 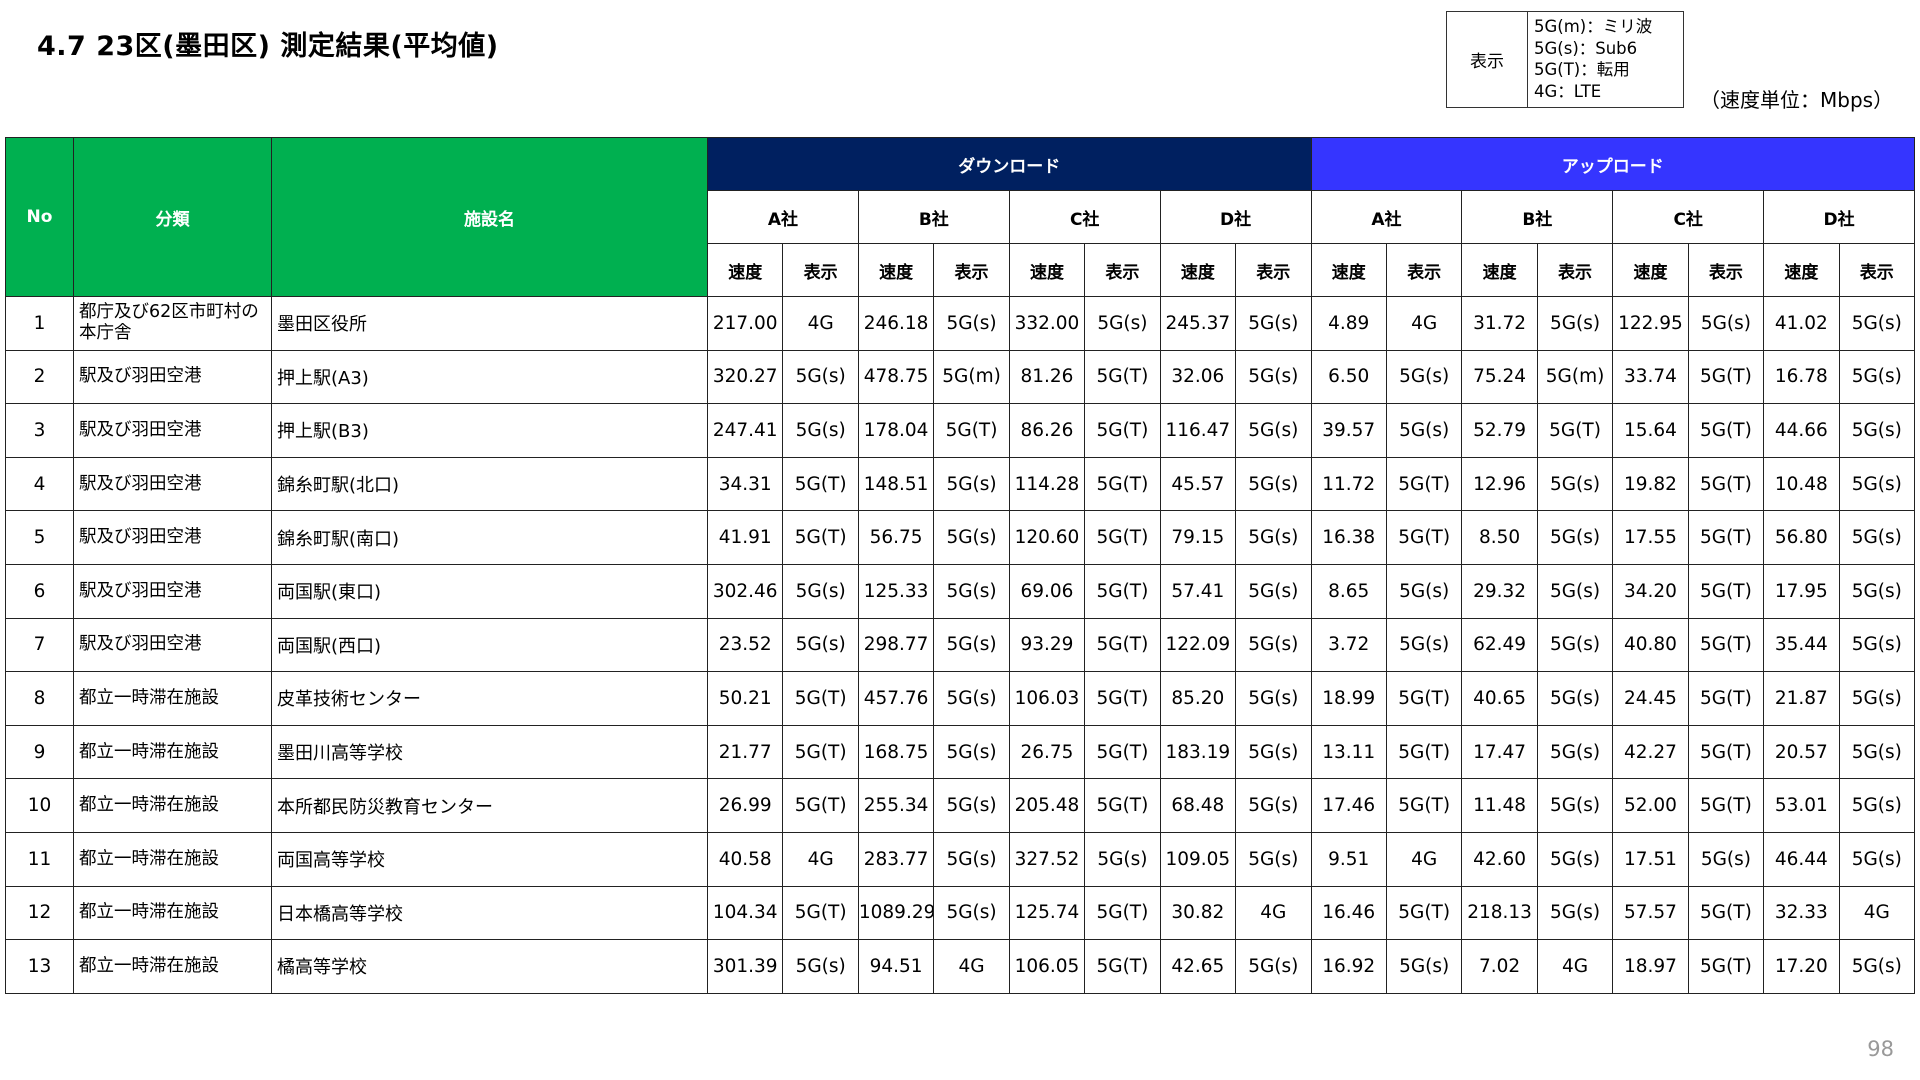 What do you see at coordinates (1047, 805) in the screenshot?
I see `cell-dl-speed: 205.48` at bounding box center [1047, 805].